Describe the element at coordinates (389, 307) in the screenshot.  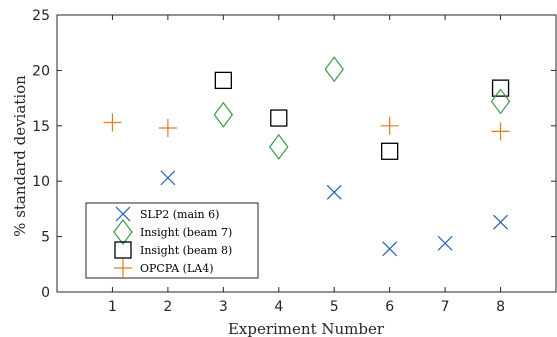
I see `x-tick-label: 6` at that location.